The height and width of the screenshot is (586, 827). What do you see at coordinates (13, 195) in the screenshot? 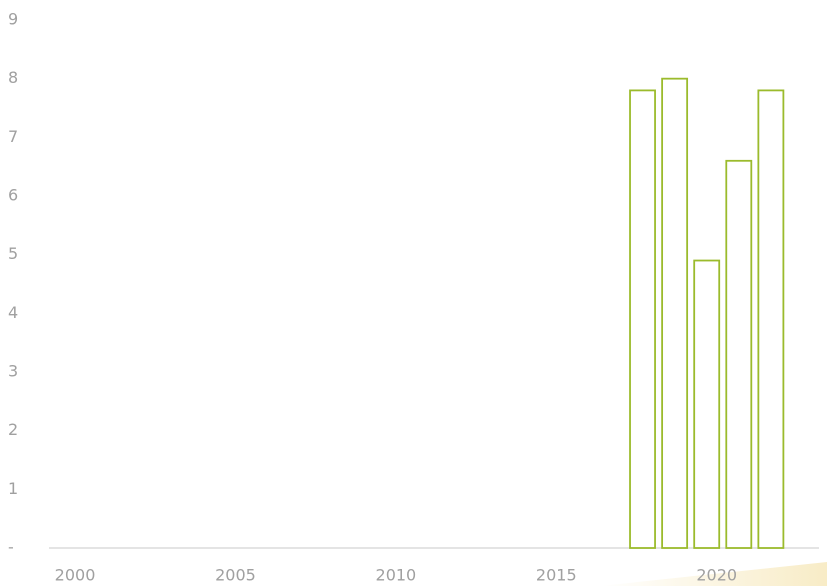
I see `y-tick-label: 6` at bounding box center [13, 195].